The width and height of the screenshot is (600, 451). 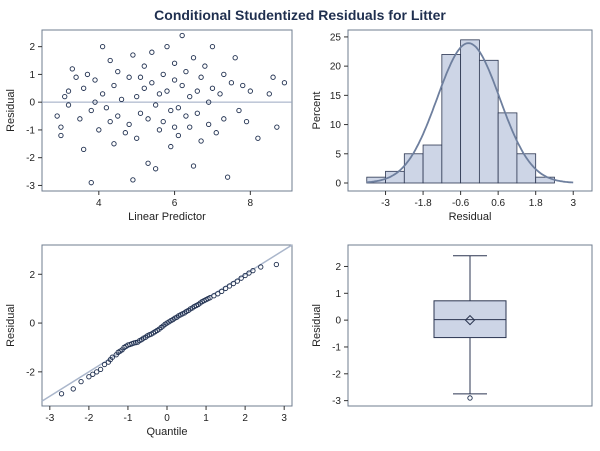 What do you see at coordinates (317, 111) in the screenshot?
I see `histogram-y-axis-label: Percent` at bounding box center [317, 111].